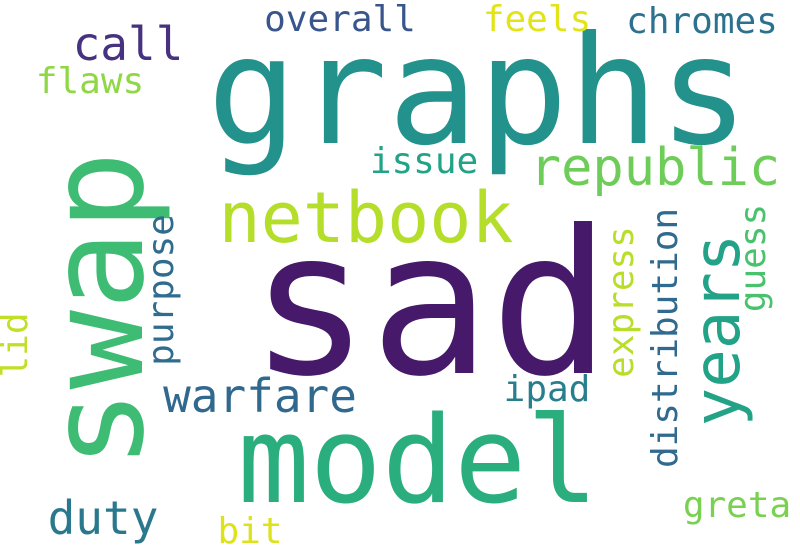 The width and height of the screenshot is (800, 560). Describe the element at coordinates (250, 531) in the screenshot. I see `word-bit: bit` at that location.